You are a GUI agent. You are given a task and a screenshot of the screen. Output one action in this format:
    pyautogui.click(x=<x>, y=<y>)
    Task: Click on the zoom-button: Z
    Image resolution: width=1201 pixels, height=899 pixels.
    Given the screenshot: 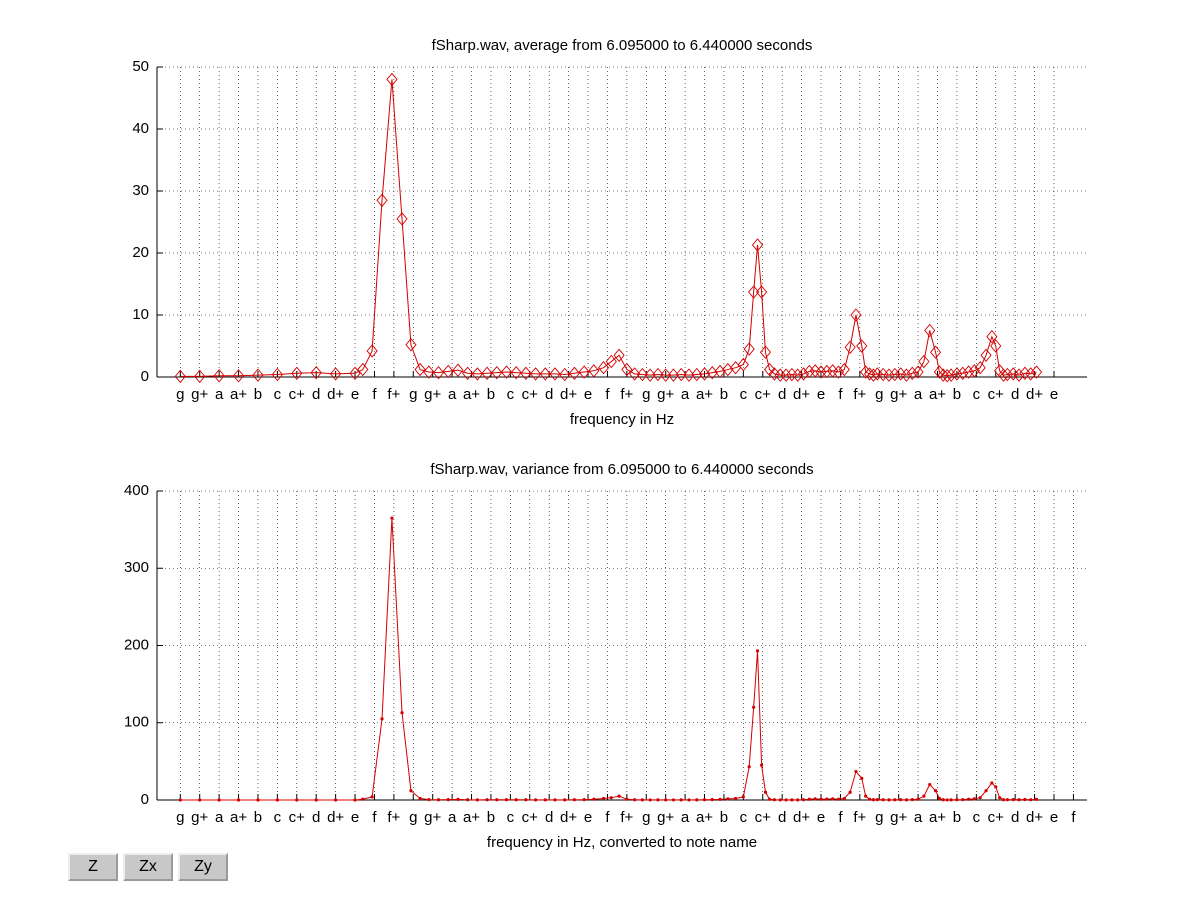 What is the action you would take?
    pyautogui.click(x=93, y=867)
    